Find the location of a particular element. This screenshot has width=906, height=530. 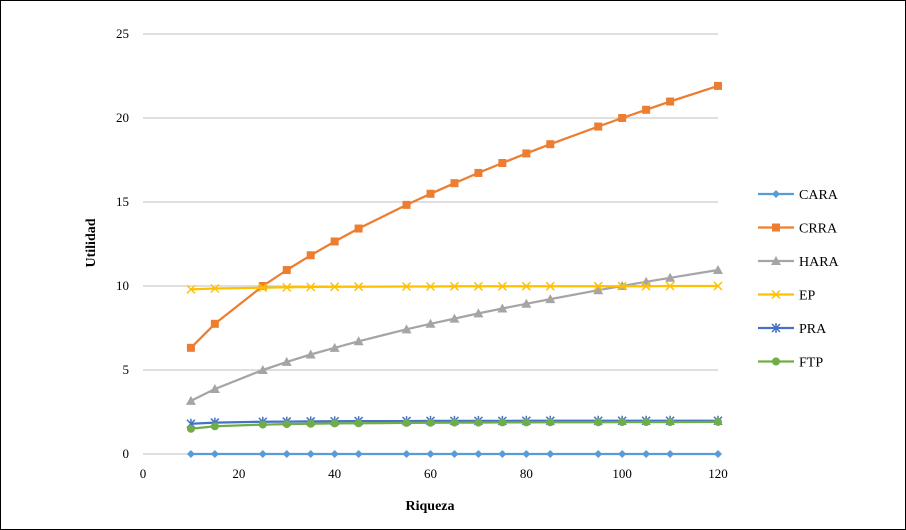

x-tick-label: 120 is located at coordinates (718, 473).